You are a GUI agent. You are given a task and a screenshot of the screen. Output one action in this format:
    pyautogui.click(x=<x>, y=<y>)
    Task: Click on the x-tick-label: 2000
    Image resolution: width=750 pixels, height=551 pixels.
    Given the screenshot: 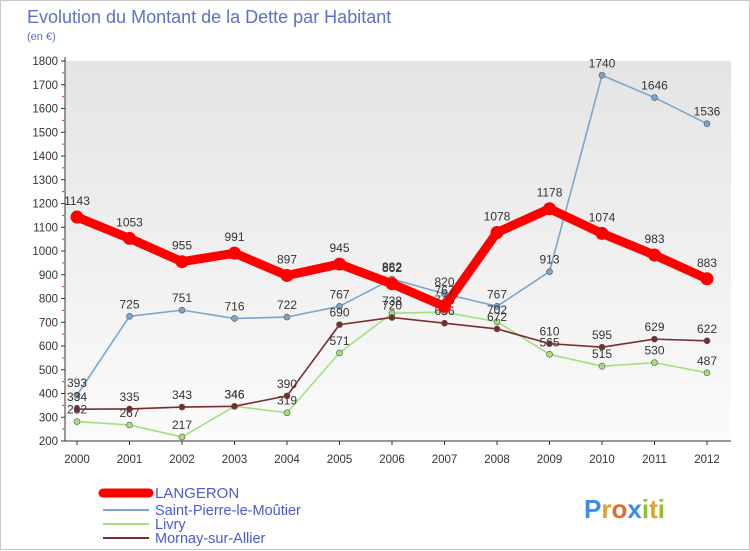 What is the action you would take?
    pyautogui.click(x=77, y=460)
    